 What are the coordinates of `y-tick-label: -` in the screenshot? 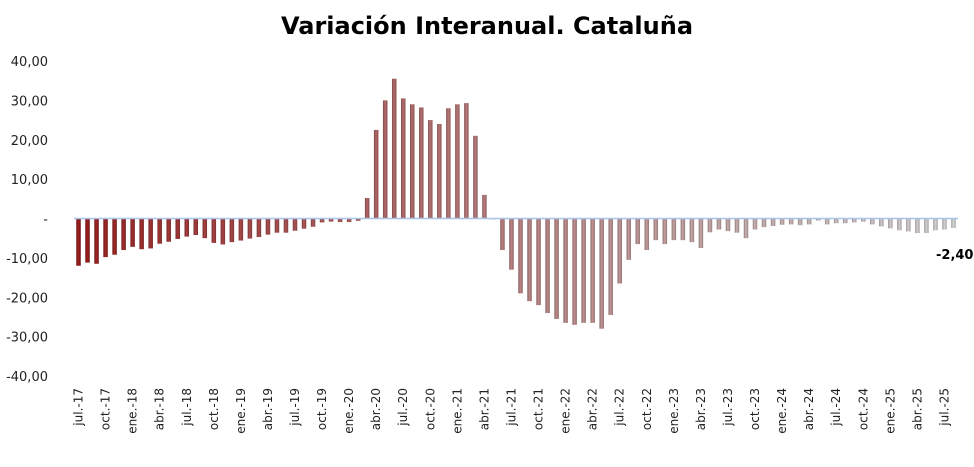 It's located at (45, 220).